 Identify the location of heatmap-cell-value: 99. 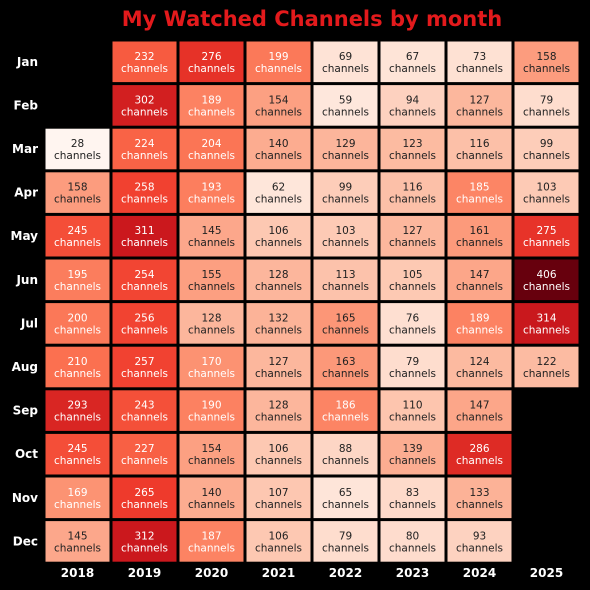
(546, 144).